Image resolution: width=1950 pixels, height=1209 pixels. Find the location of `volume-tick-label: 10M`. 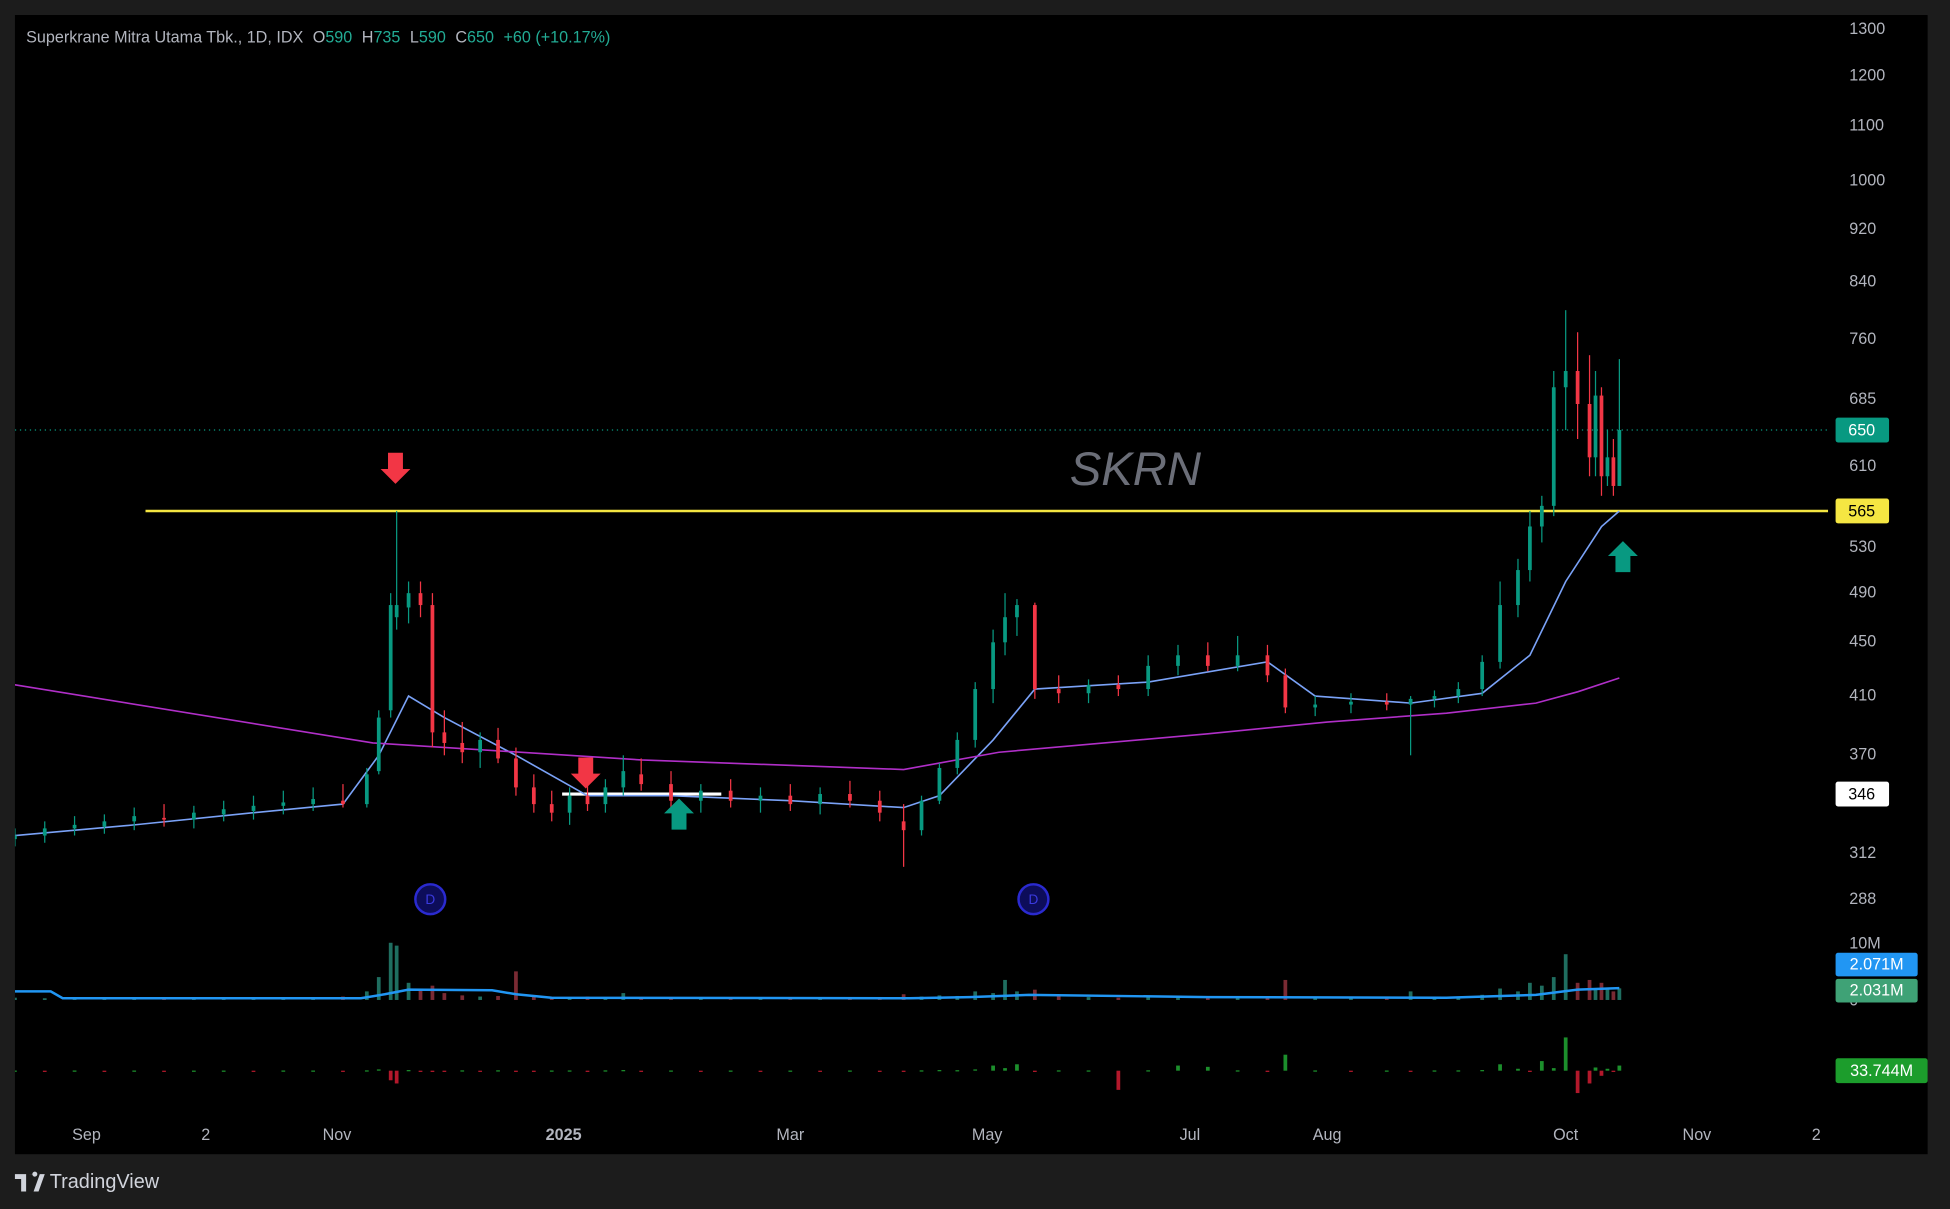

volume-tick-label: 10M is located at coordinates (1864, 943).